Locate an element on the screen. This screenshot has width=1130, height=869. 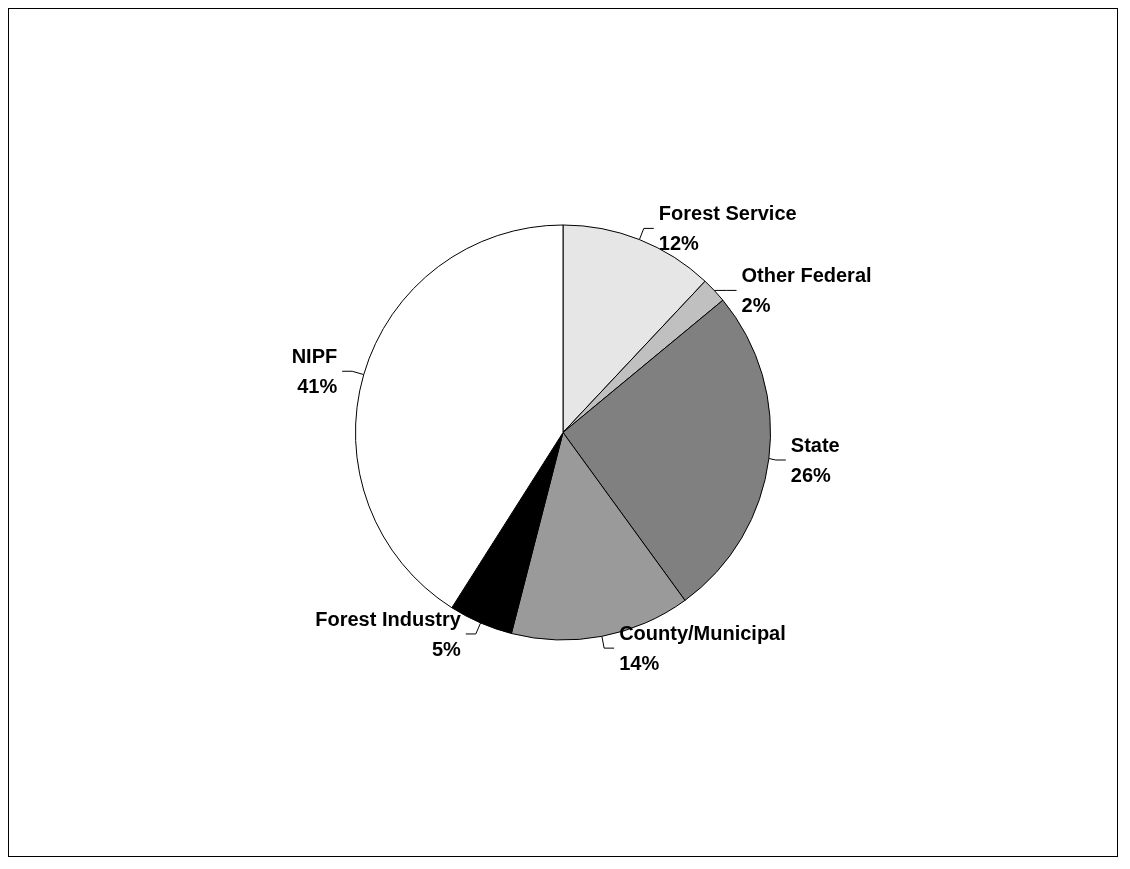
data-label: 14% is located at coordinates (639, 663).